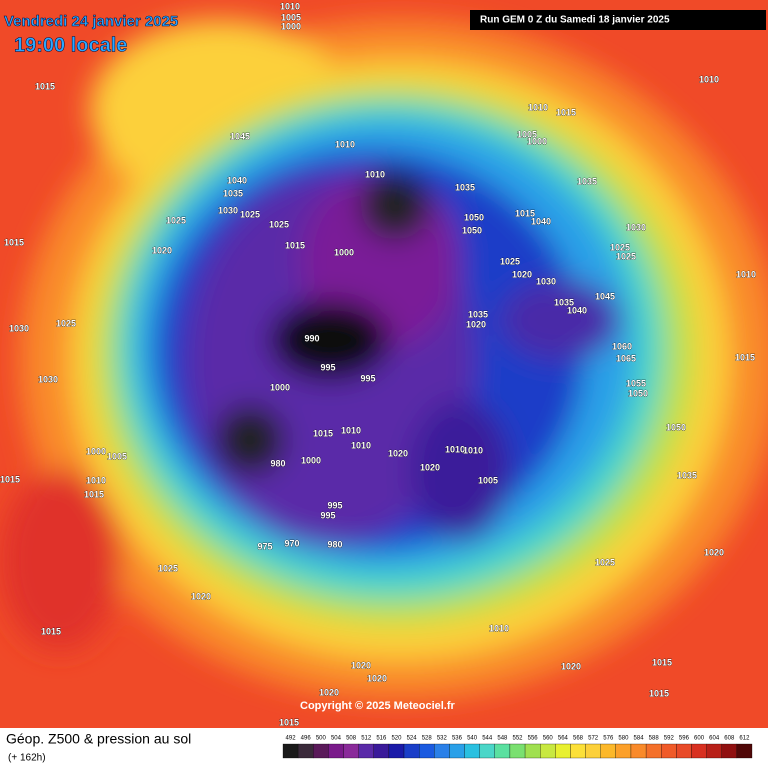  Describe the element at coordinates (412, 739) in the screenshot. I see `scale-label: 524` at that location.